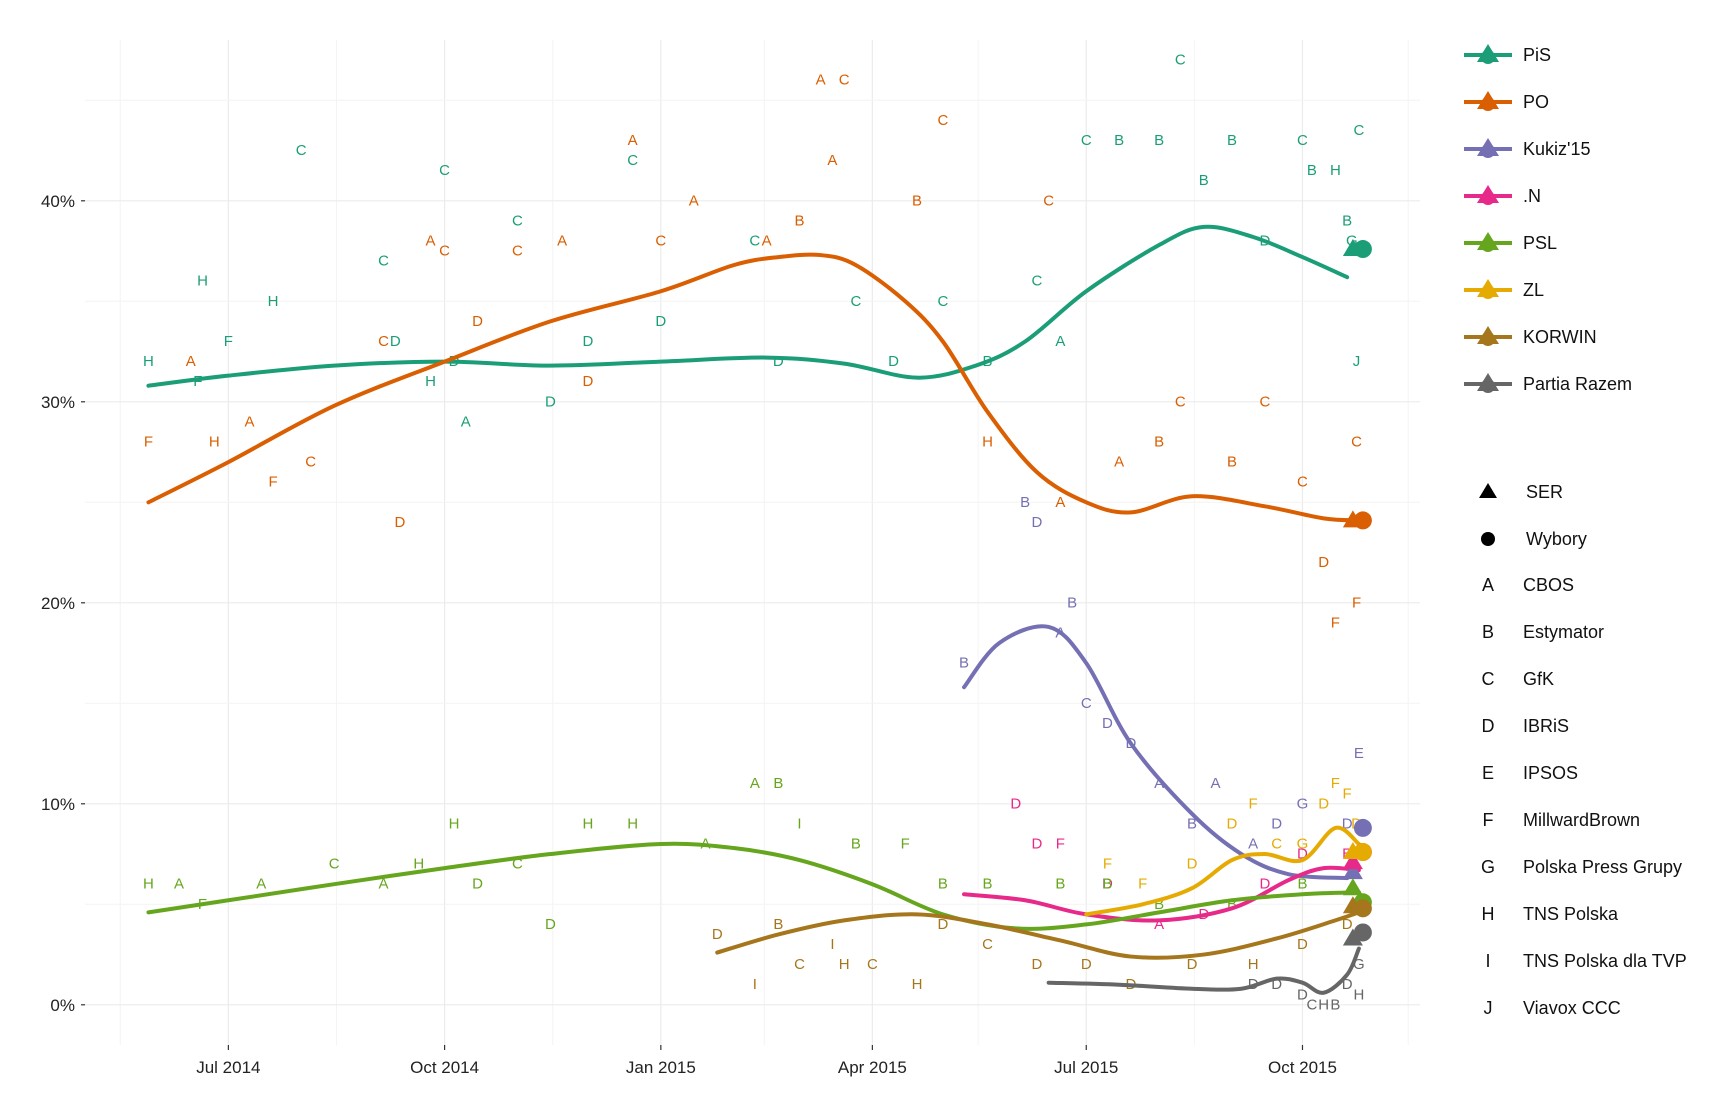 The height and width of the screenshot is (1102, 1724). I want to click on legend-pollster-label: TNS Polska, so click(1571, 914).